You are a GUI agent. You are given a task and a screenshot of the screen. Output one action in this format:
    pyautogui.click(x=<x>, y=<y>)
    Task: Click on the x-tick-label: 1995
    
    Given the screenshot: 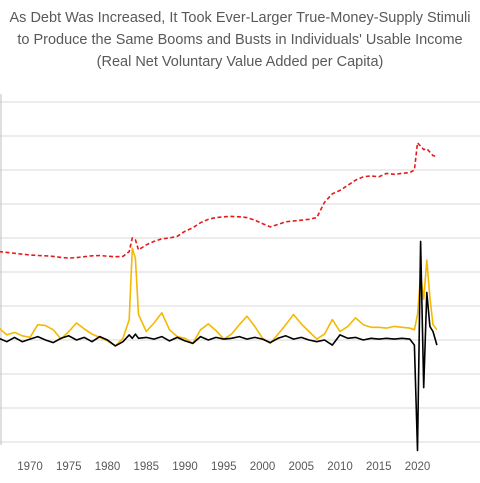 What is the action you would take?
    pyautogui.click(x=224, y=467)
    